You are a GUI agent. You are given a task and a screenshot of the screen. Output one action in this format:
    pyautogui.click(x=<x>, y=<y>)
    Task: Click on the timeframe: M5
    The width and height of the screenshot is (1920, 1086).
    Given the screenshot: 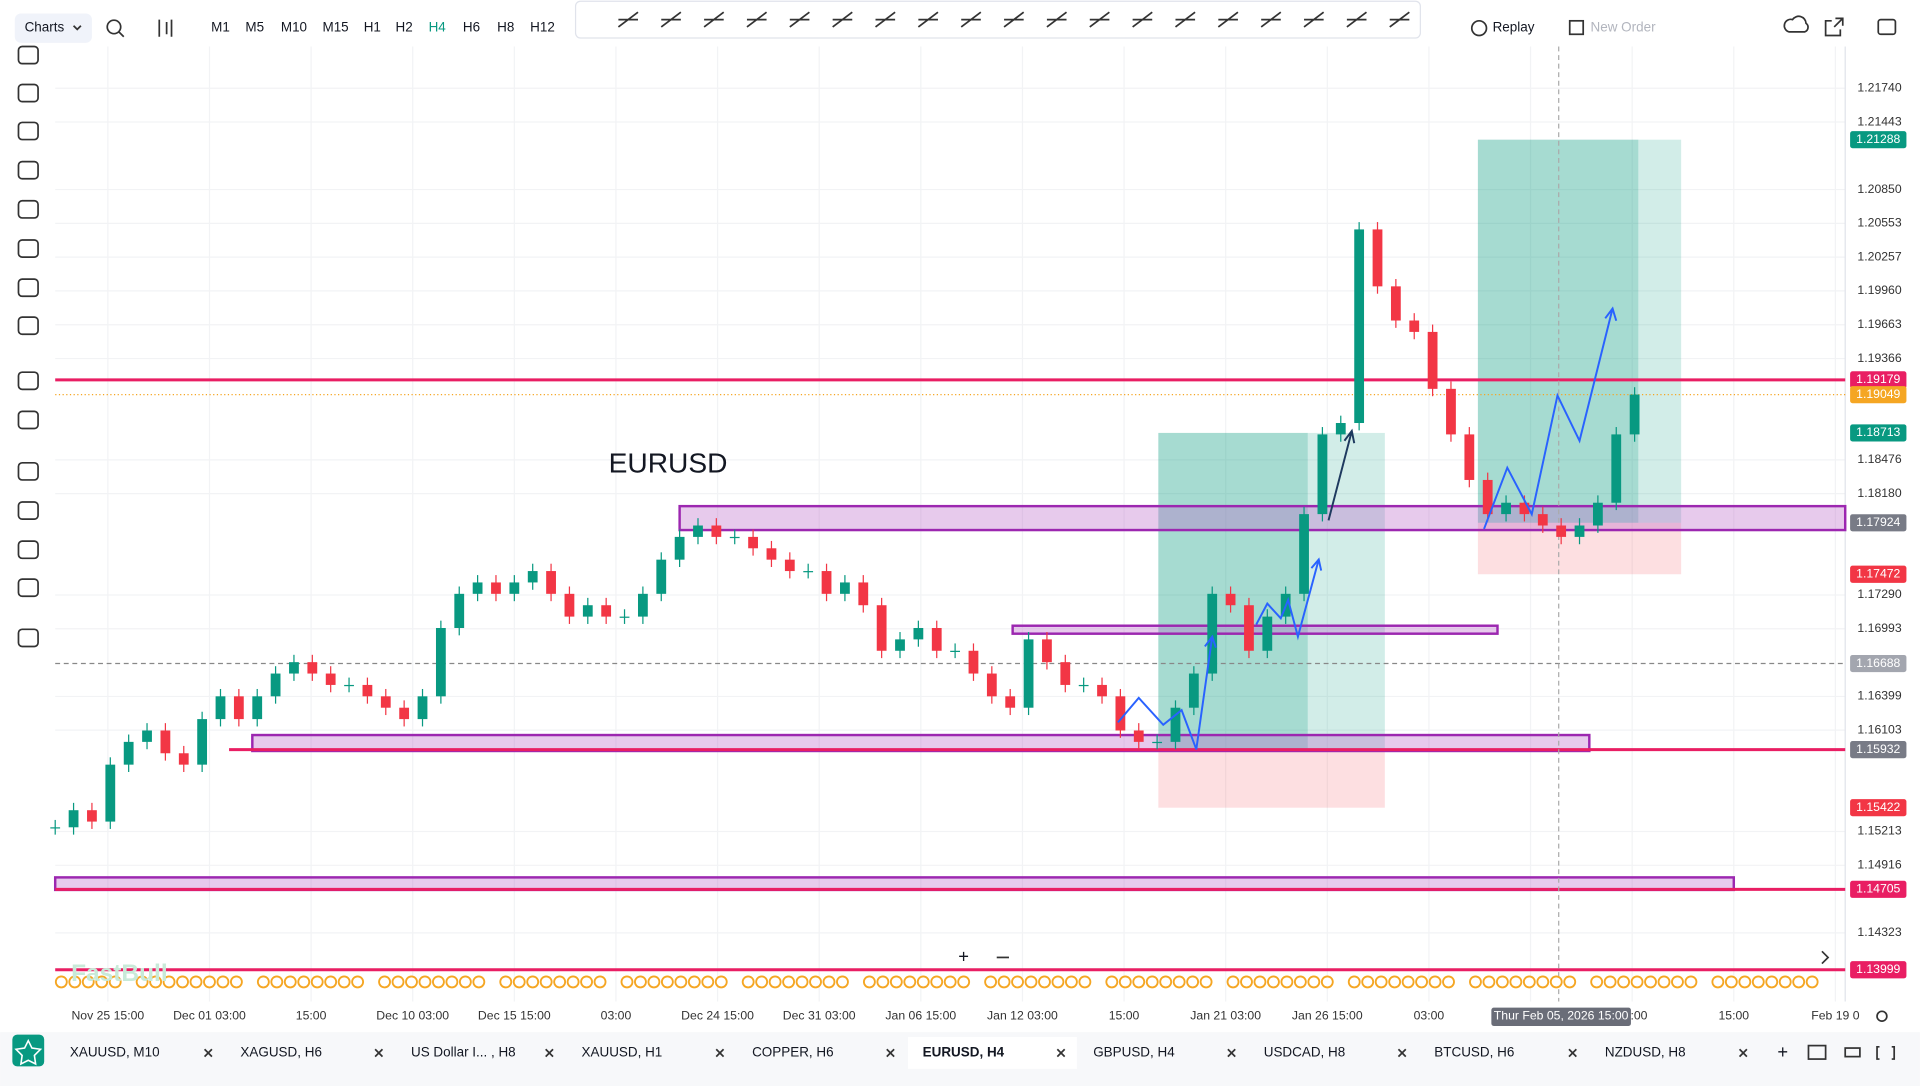 What is the action you would take?
    pyautogui.click(x=254, y=27)
    